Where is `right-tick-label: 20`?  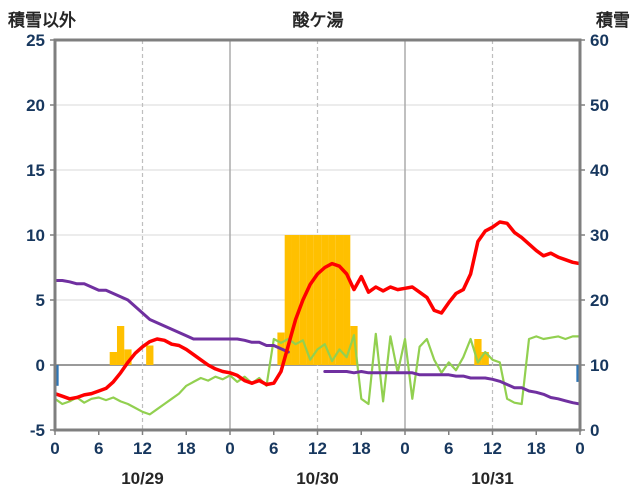 right-tick-label: 20 is located at coordinates (599, 300).